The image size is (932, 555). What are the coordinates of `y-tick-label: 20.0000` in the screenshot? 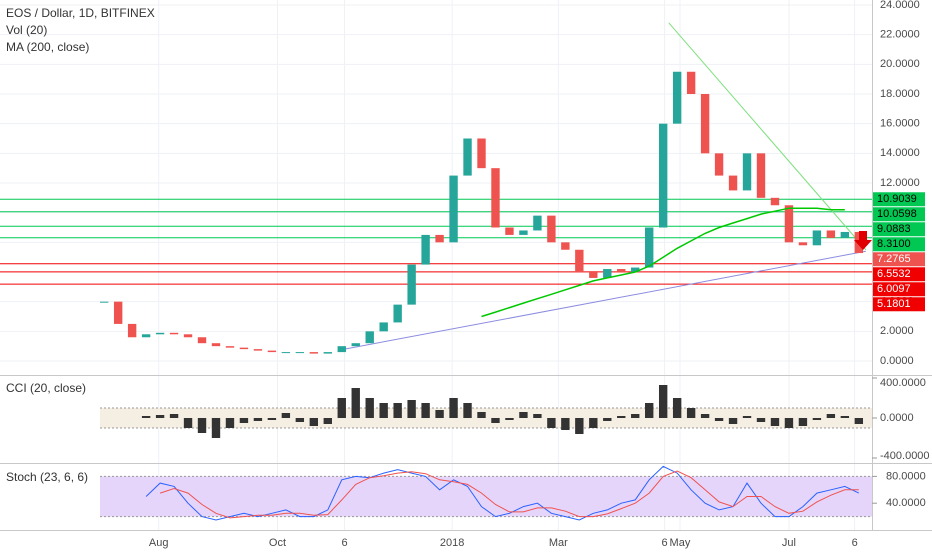 It's located at (900, 64).